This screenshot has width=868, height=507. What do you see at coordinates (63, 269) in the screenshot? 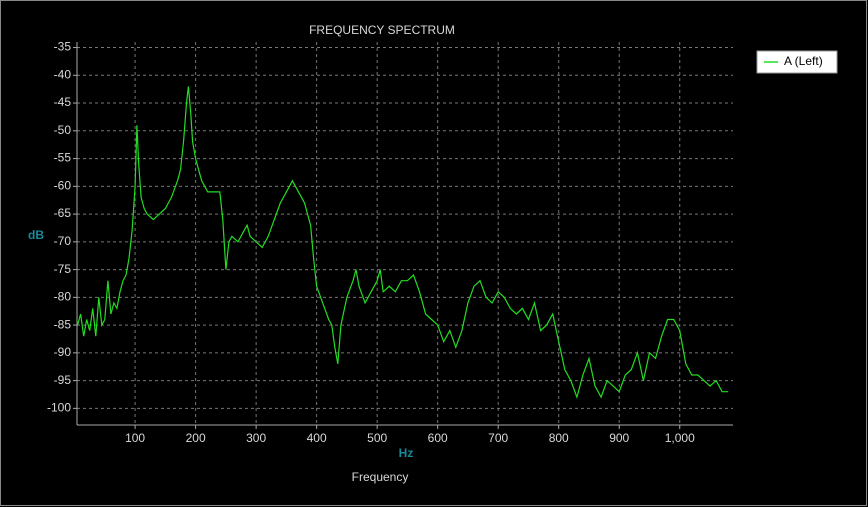
I see `y-tick-label: -75` at bounding box center [63, 269].